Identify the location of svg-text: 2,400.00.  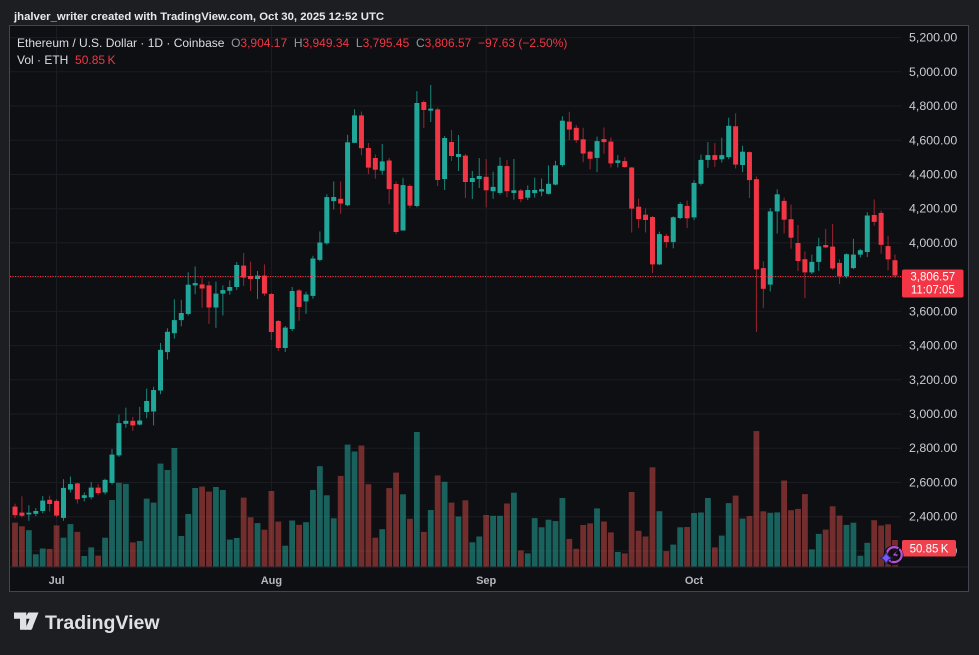
(933, 517).